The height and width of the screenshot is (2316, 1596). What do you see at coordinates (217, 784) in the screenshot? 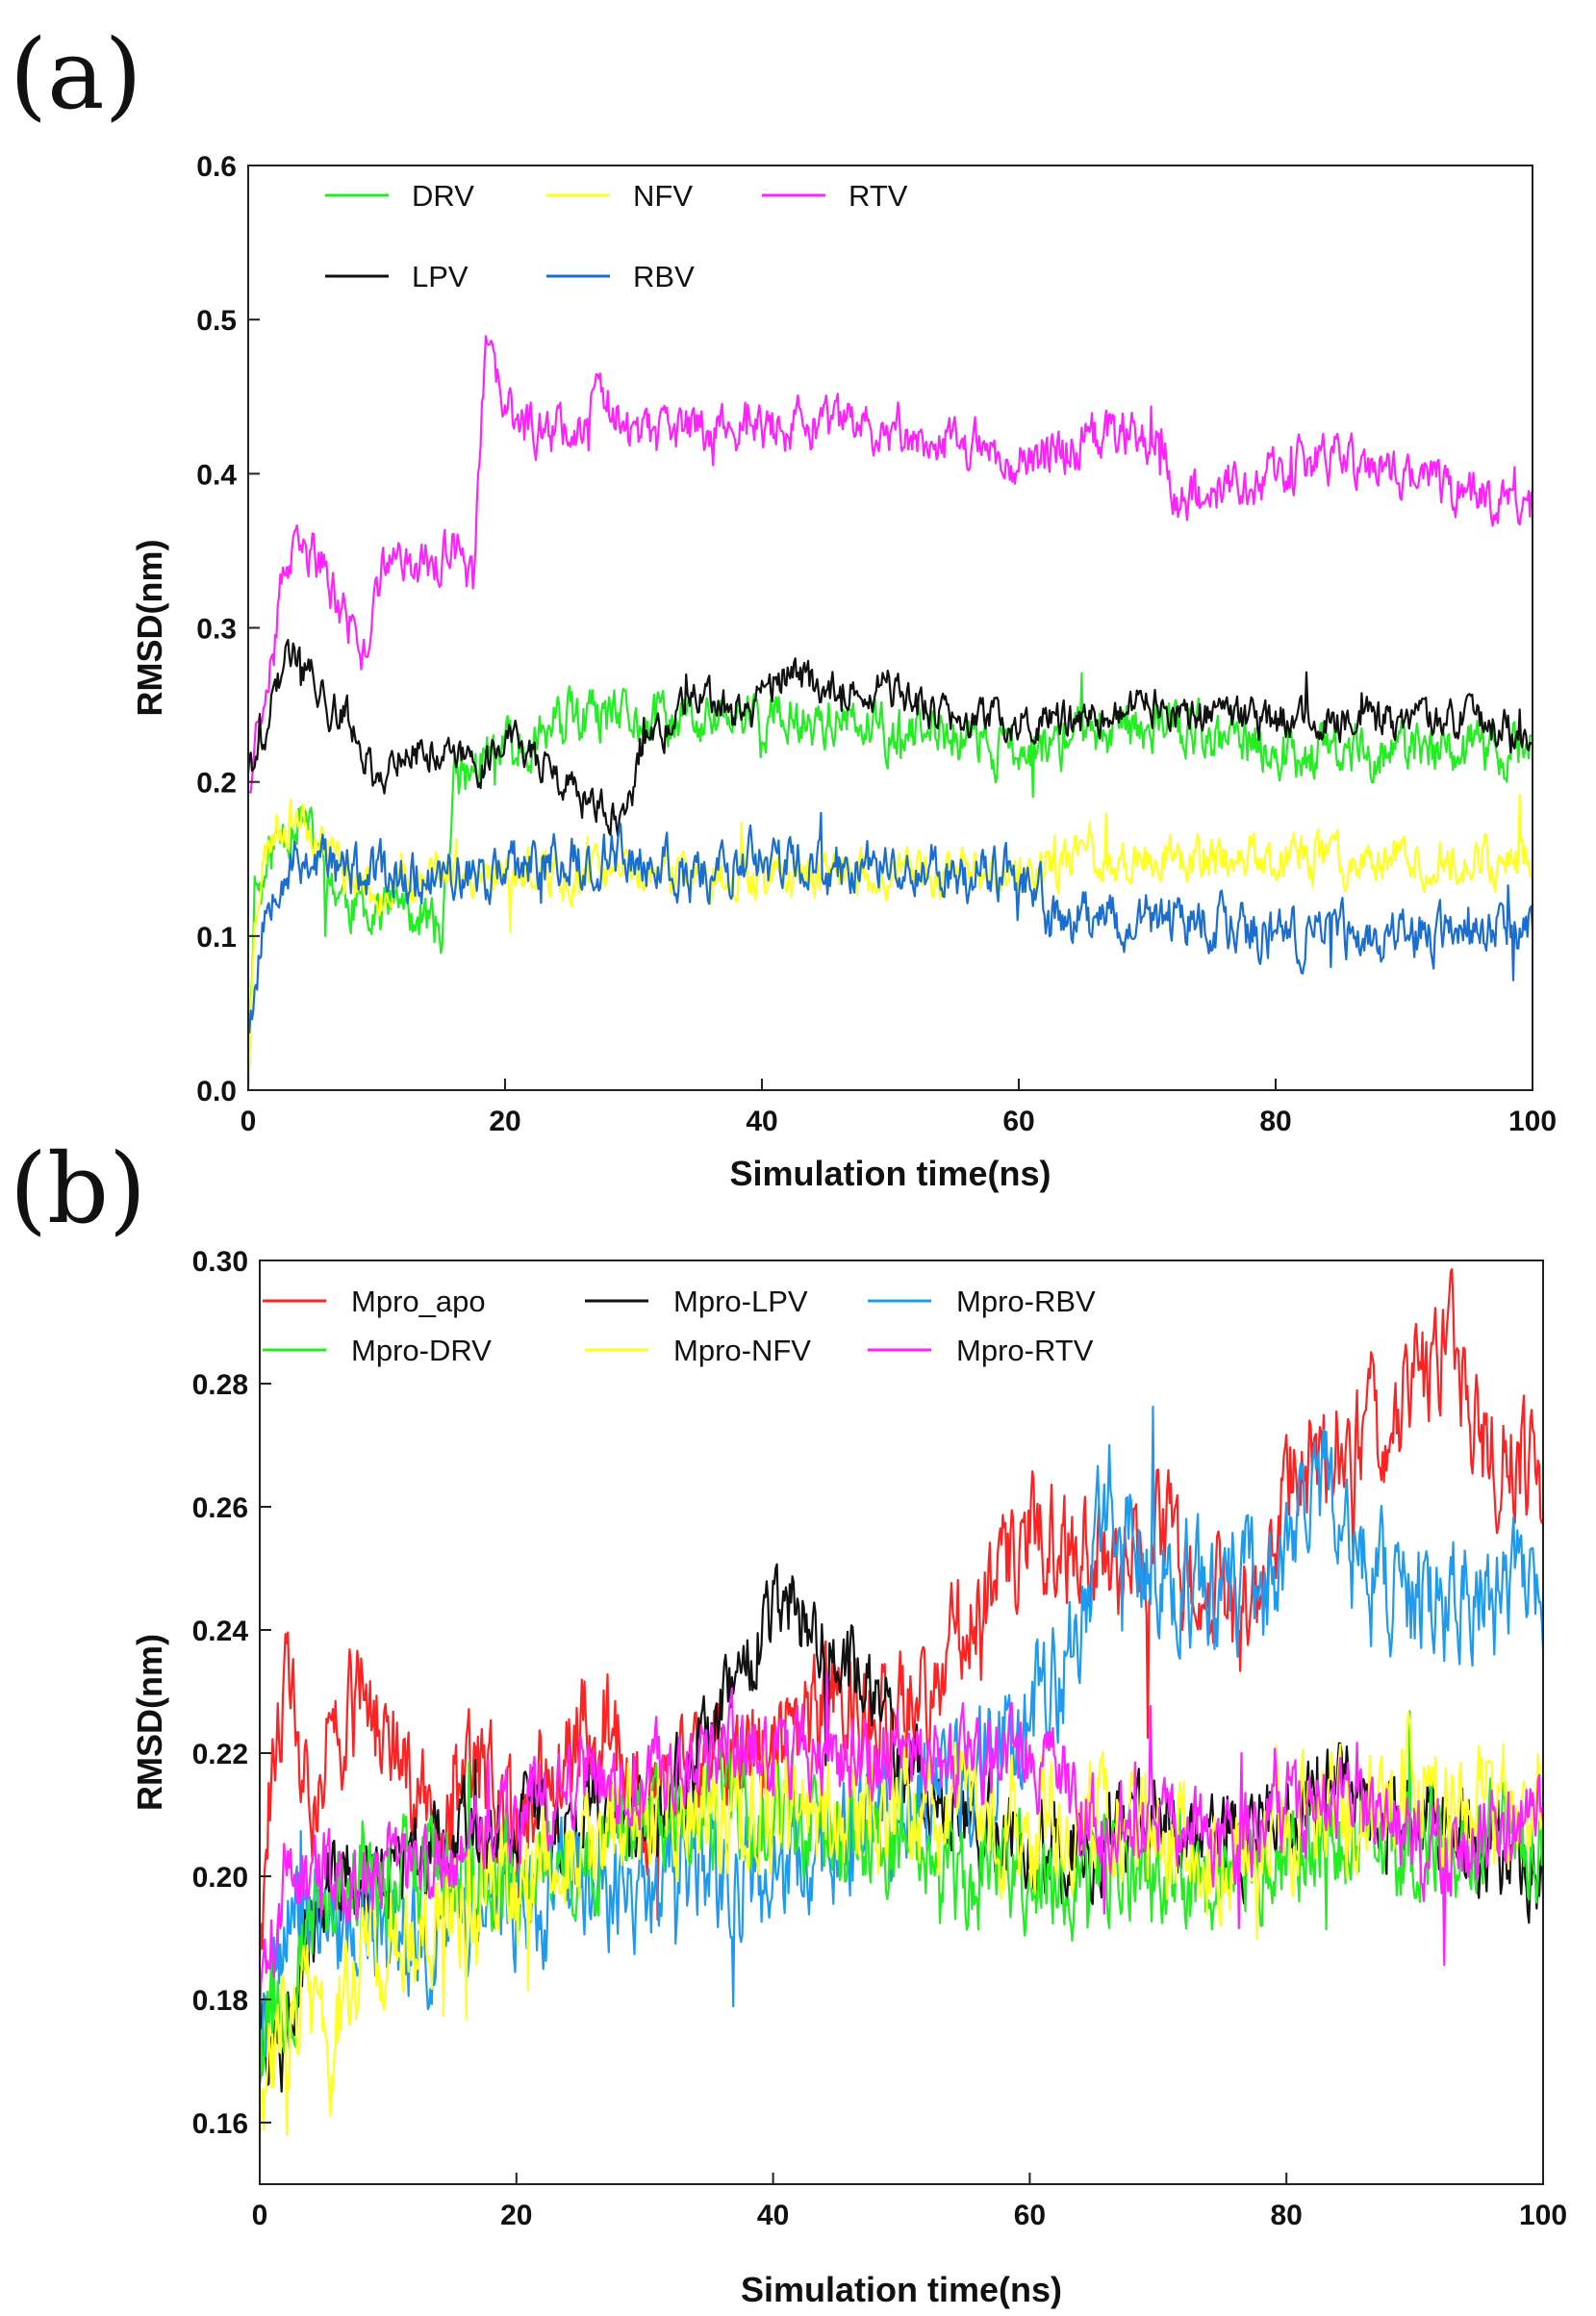
I see `y-tick-label: 0.2` at bounding box center [217, 784].